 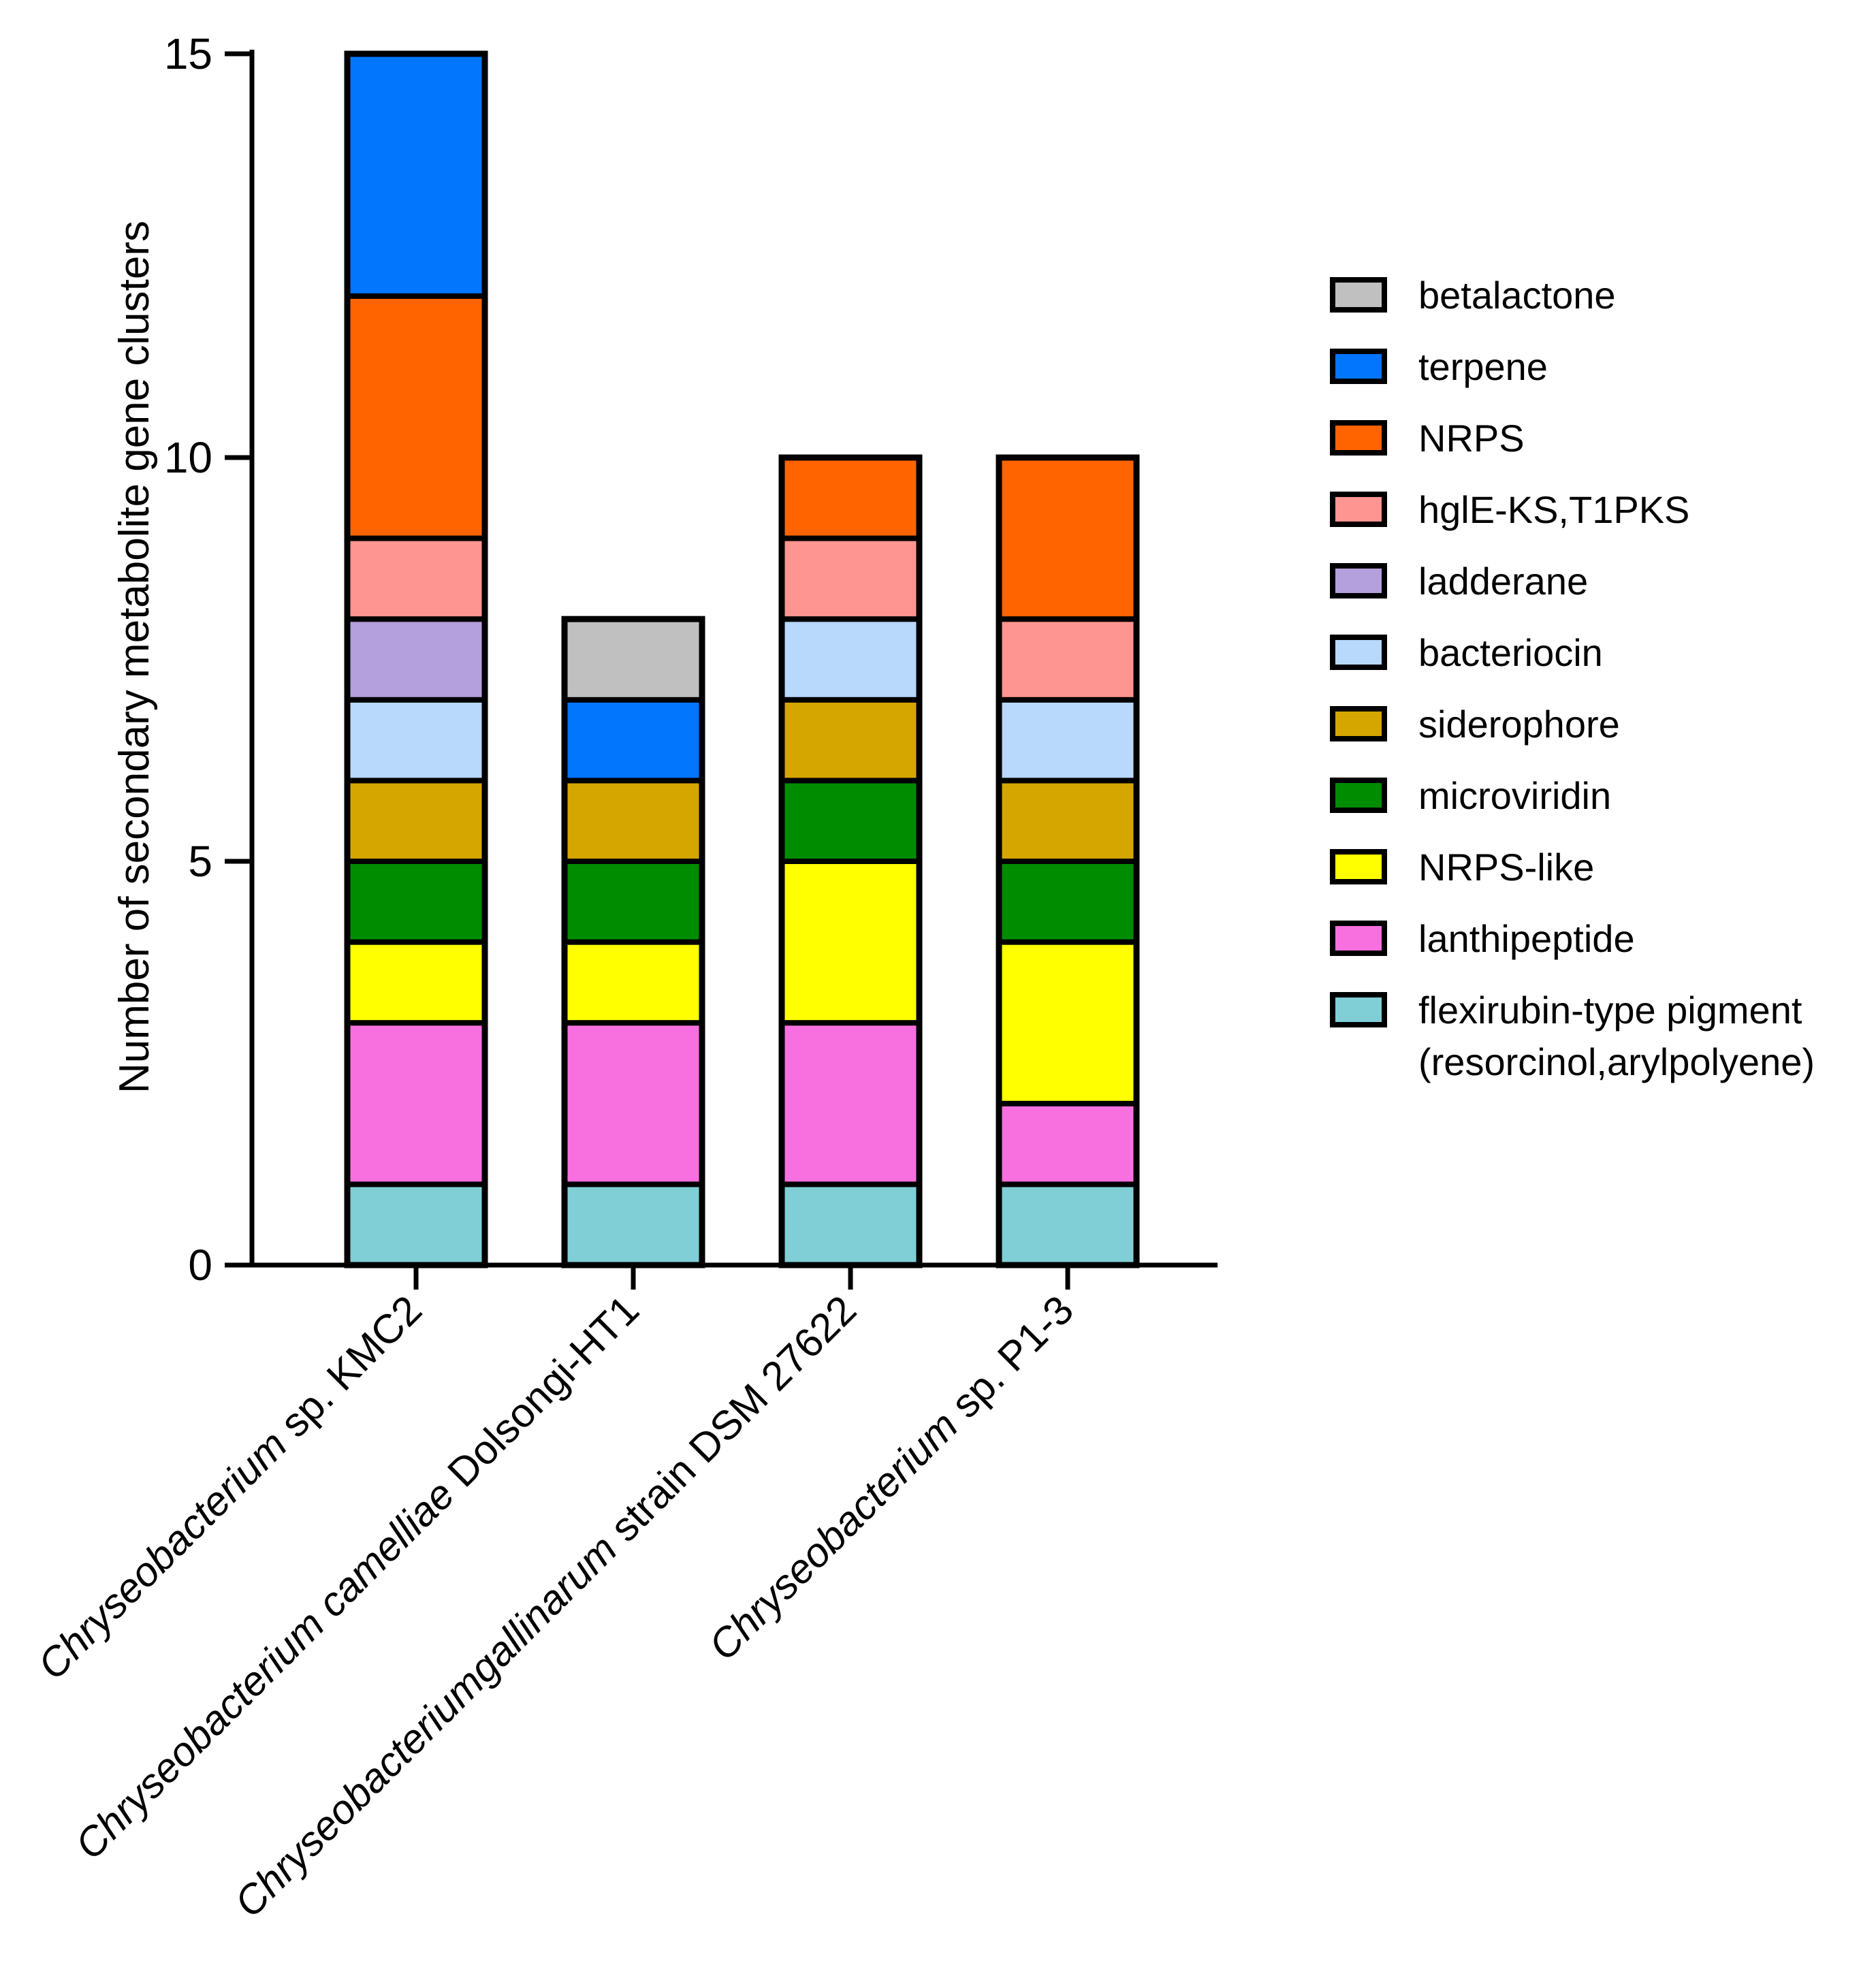 What do you see at coordinates (200, 1265) in the screenshot?
I see `y-tick-label: 0` at bounding box center [200, 1265].